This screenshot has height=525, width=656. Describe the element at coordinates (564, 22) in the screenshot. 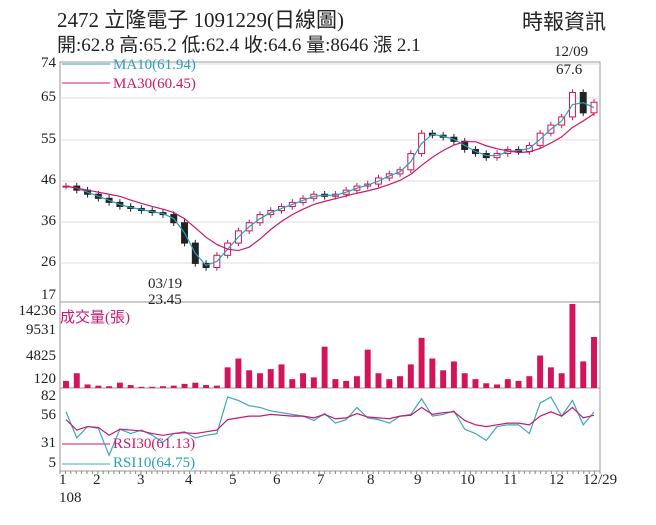

I see `source-label: 時報資訊` at that location.